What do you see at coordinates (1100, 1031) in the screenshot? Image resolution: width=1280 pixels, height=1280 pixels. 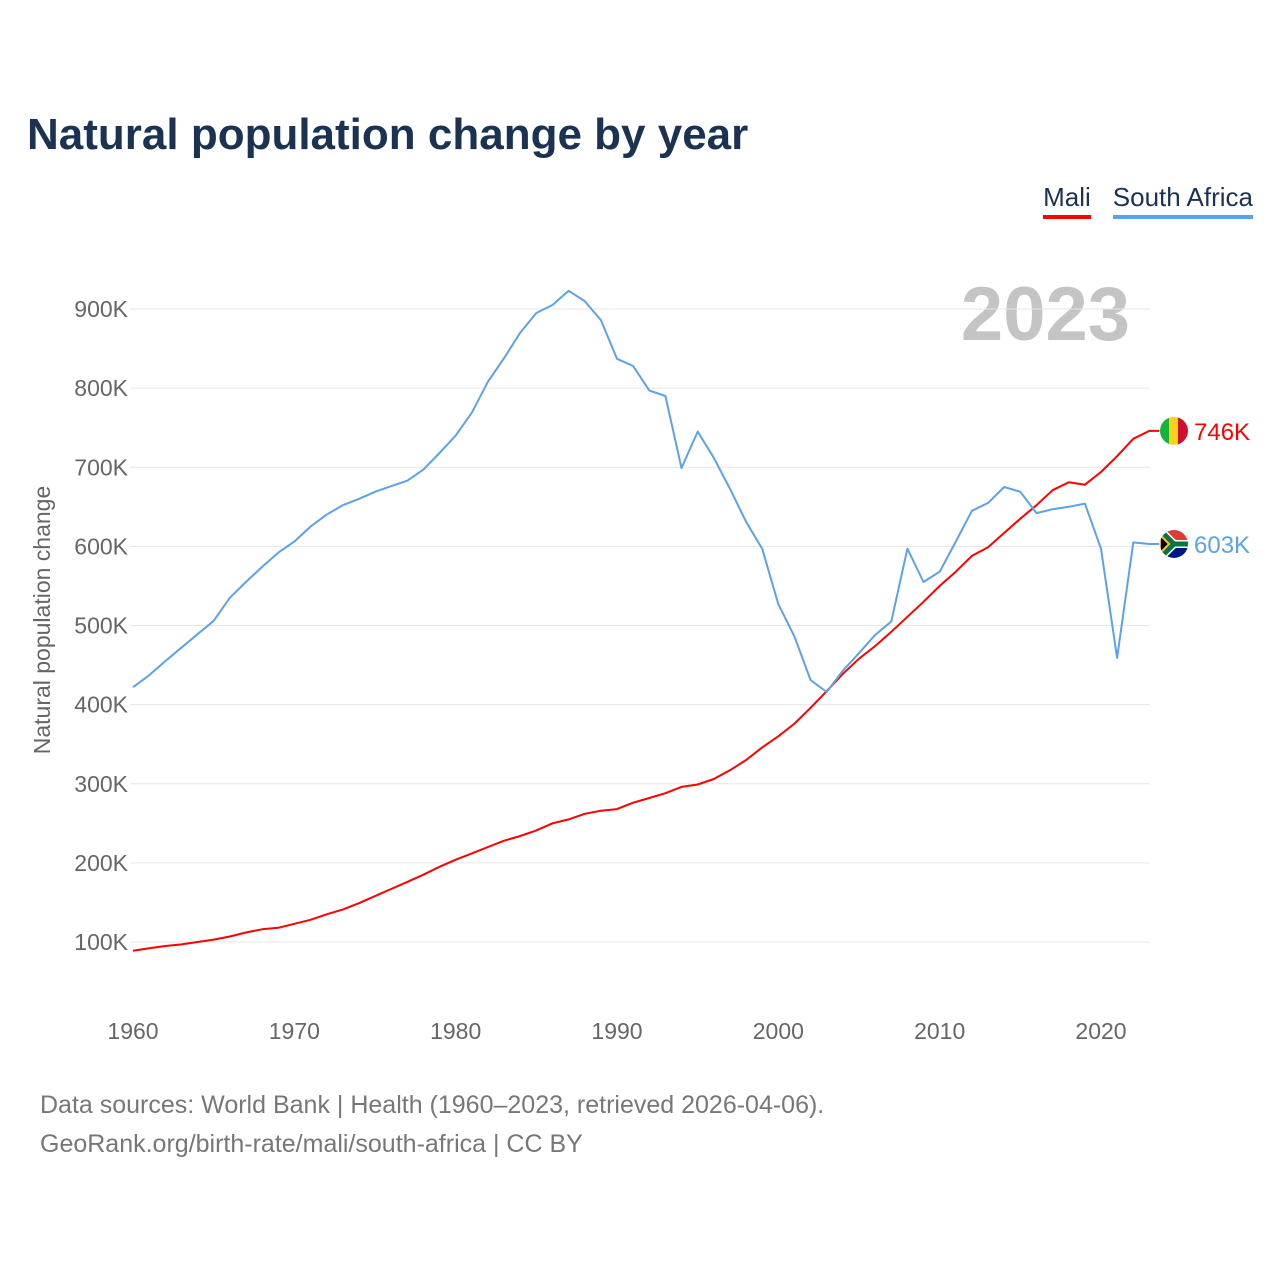 I see `x-tick-label: 2020` at bounding box center [1100, 1031].